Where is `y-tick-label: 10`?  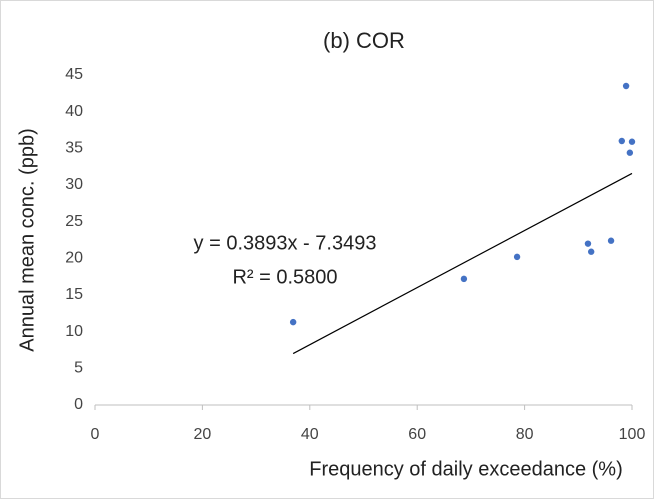 y-tick-label: 10 is located at coordinates (74, 331).